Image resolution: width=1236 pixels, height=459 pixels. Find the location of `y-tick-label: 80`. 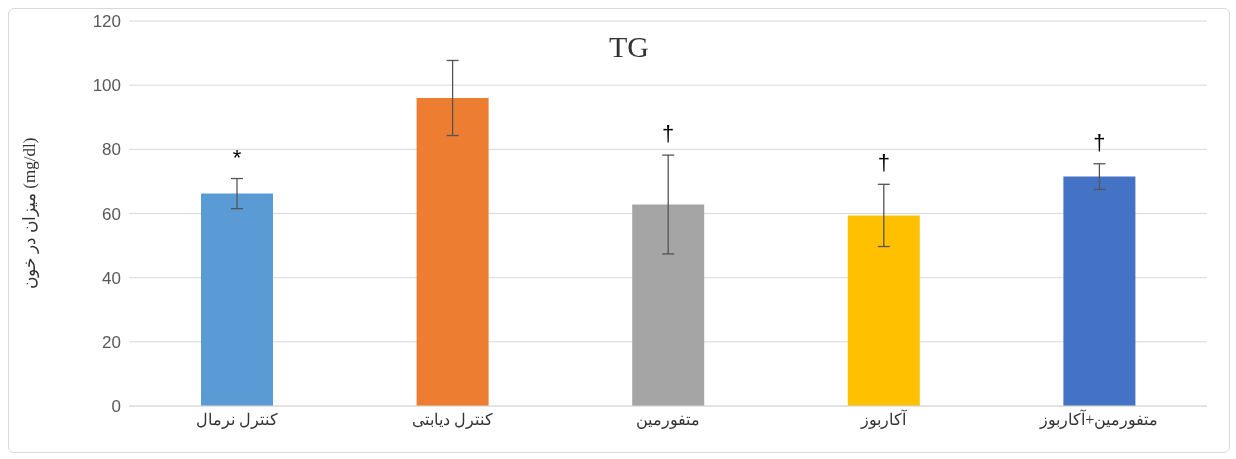

y-tick-label: 80 is located at coordinates (111, 150).